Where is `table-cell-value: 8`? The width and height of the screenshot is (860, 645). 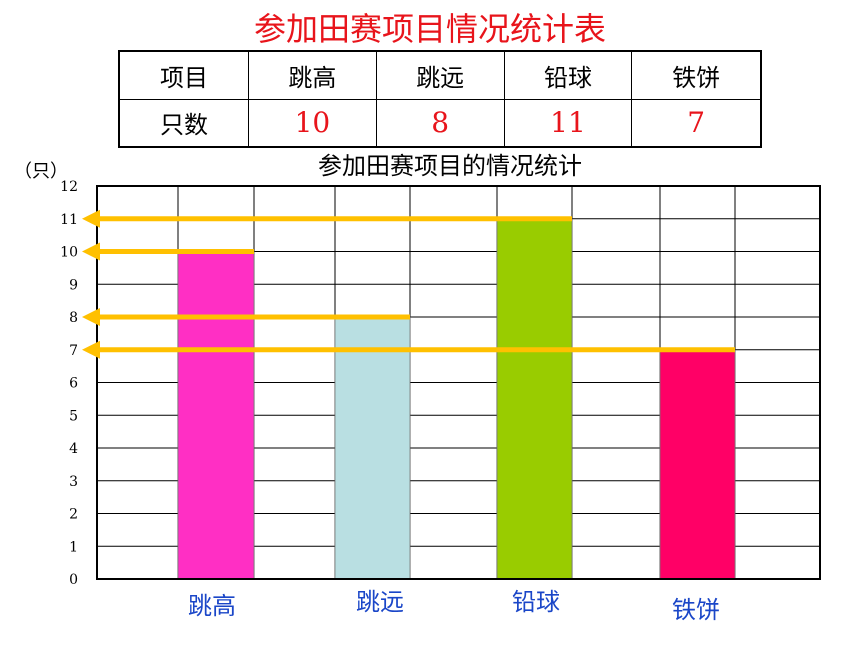 table-cell-value: 8 is located at coordinates (440, 123).